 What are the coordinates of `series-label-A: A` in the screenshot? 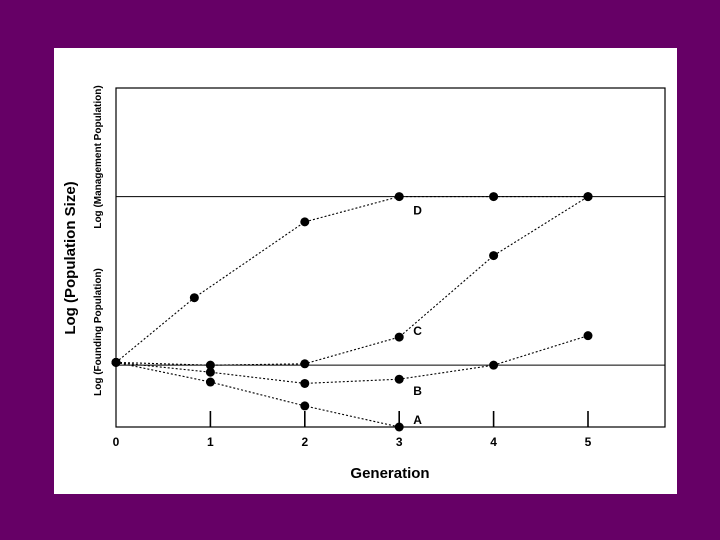 It's located at (417, 420).